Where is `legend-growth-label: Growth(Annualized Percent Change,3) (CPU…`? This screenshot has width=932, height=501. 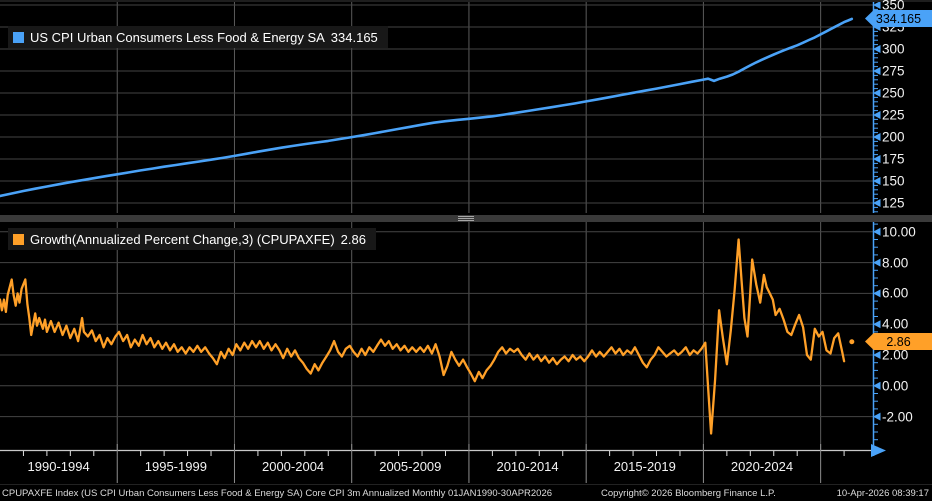
legend-growth-label: Growth(Annualized Percent Change,3) (CPU… is located at coordinates (182, 239).